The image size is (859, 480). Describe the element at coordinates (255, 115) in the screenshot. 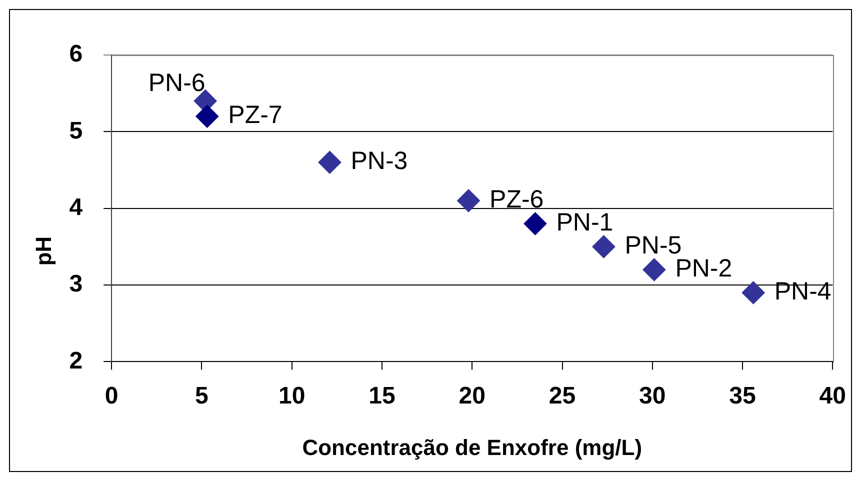

I see `annotation: PZ-7` at that location.